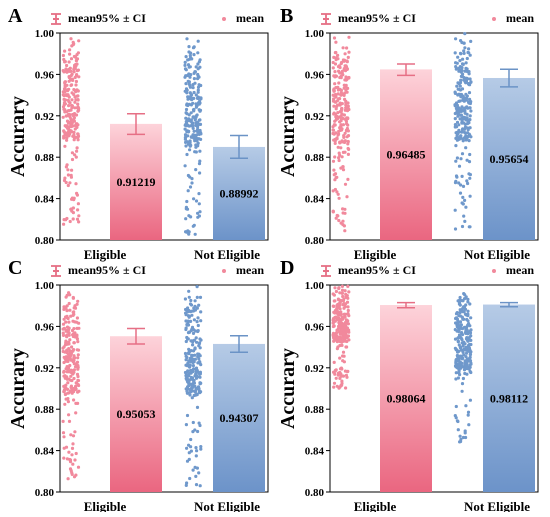 This screenshot has height=517, width=550. Describe the element at coordinates (45, 286) in the screenshot. I see `y-tick-label: 1.00` at that location.